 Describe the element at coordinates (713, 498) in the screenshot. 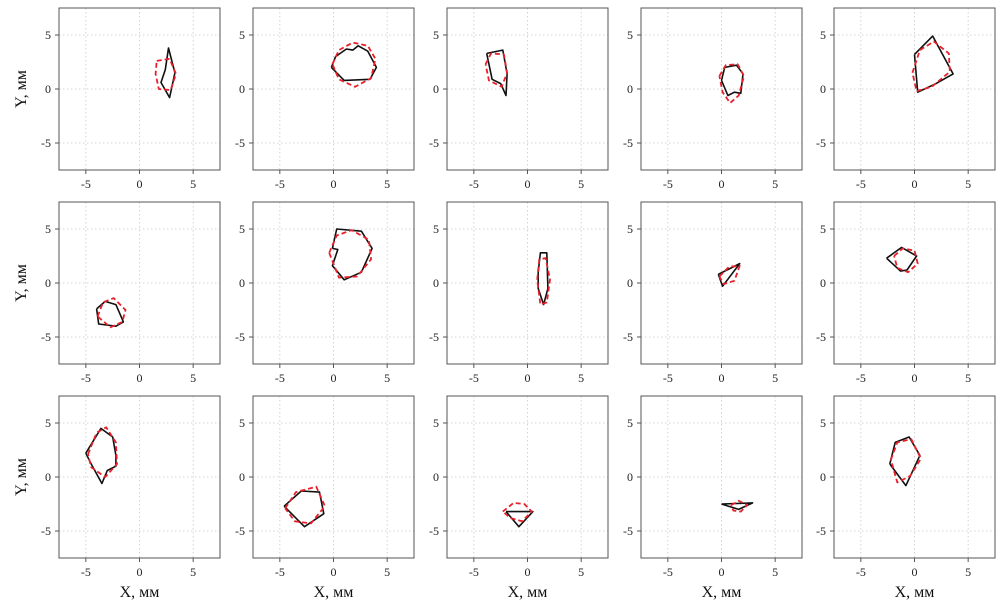

I see `panel-14: -5 0 5 5 0 -5 X, мм` at that location.